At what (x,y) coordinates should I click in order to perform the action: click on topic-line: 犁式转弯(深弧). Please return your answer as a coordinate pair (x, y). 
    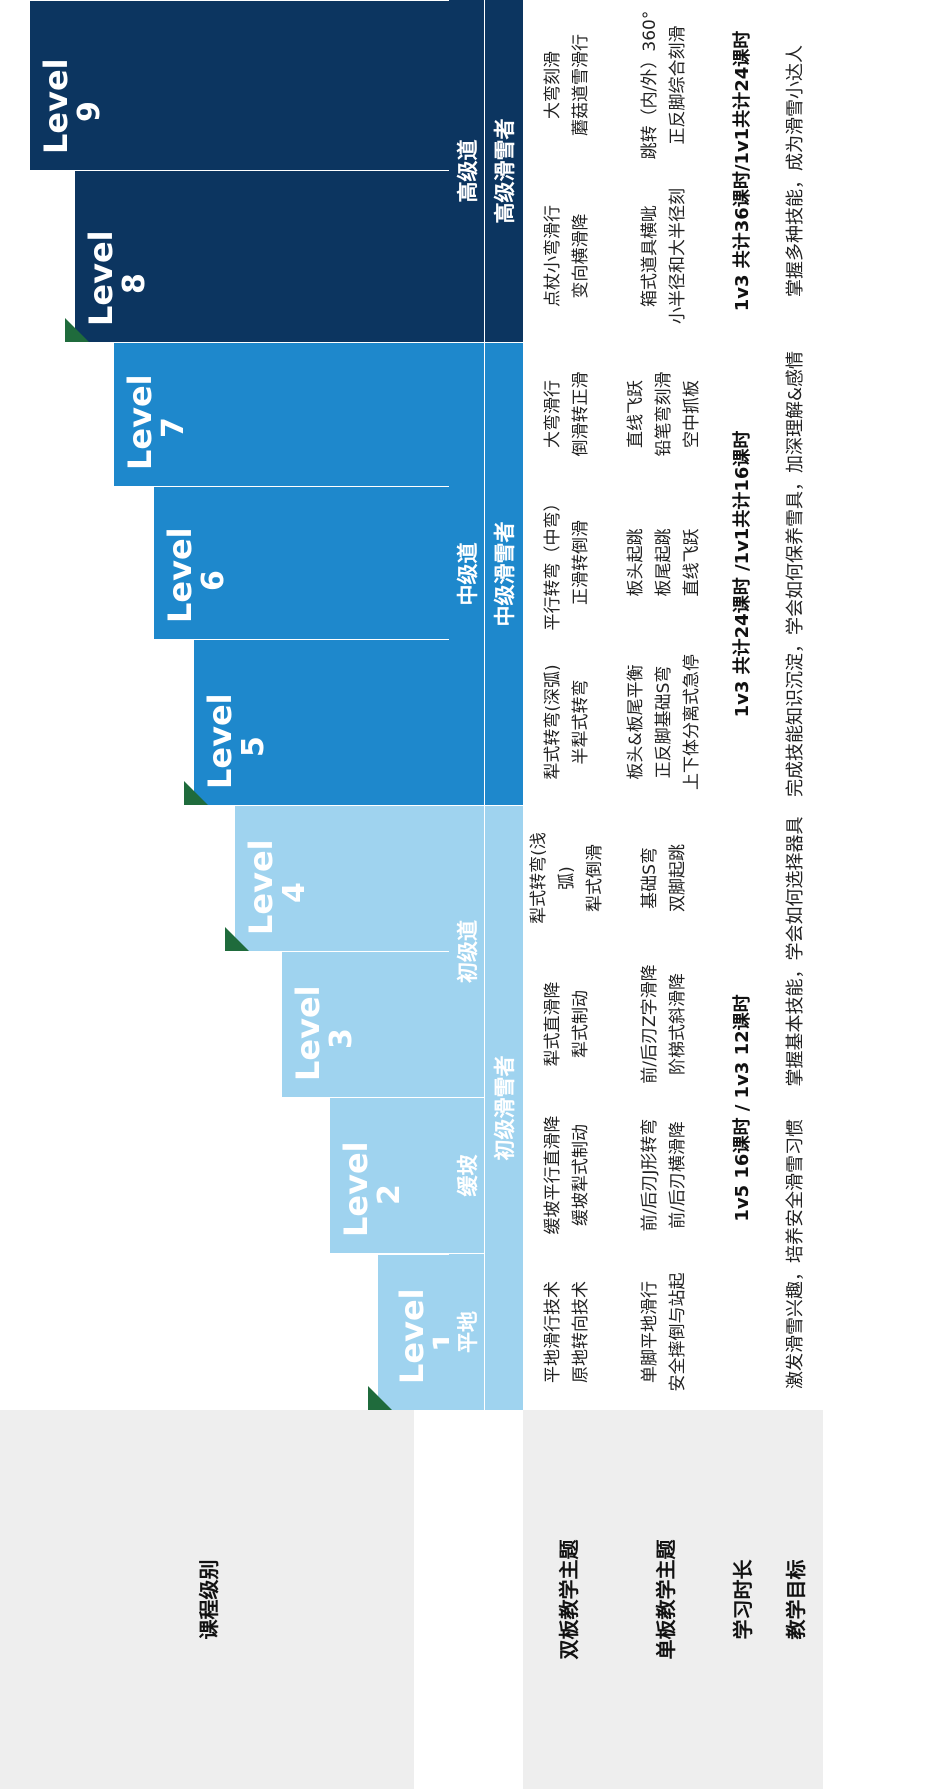
    Looking at the image, I should click on (553, 722).